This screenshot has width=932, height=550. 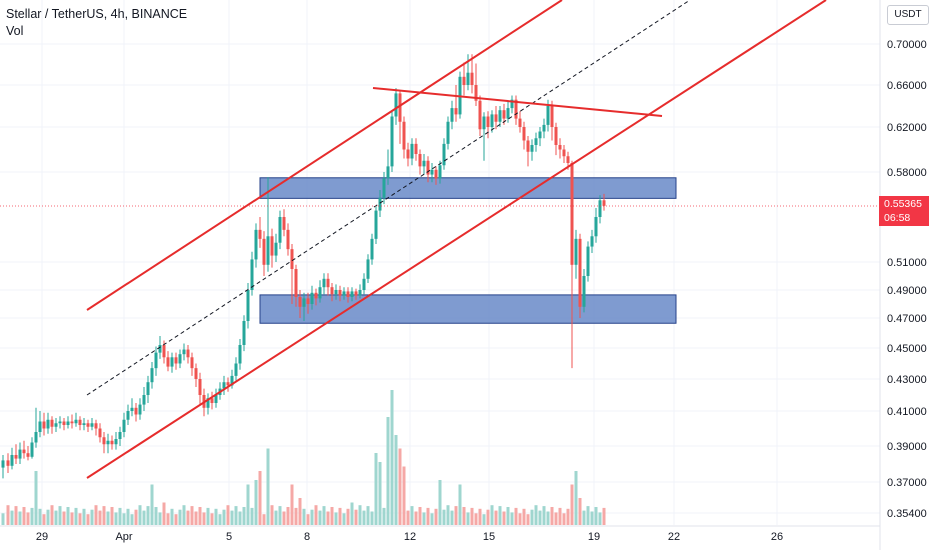 What do you see at coordinates (907, 128) in the screenshot?
I see `y-tick-label: 0.62000` at bounding box center [907, 128].